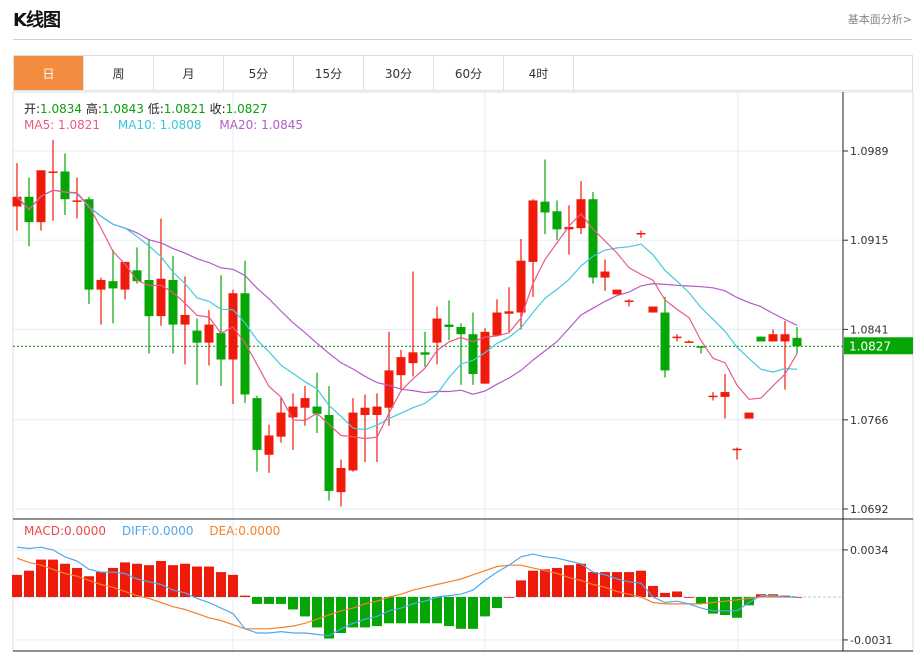 The width and height of the screenshot is (918, 653). I want to click on tab-15min: 15分, so click(329, 73).